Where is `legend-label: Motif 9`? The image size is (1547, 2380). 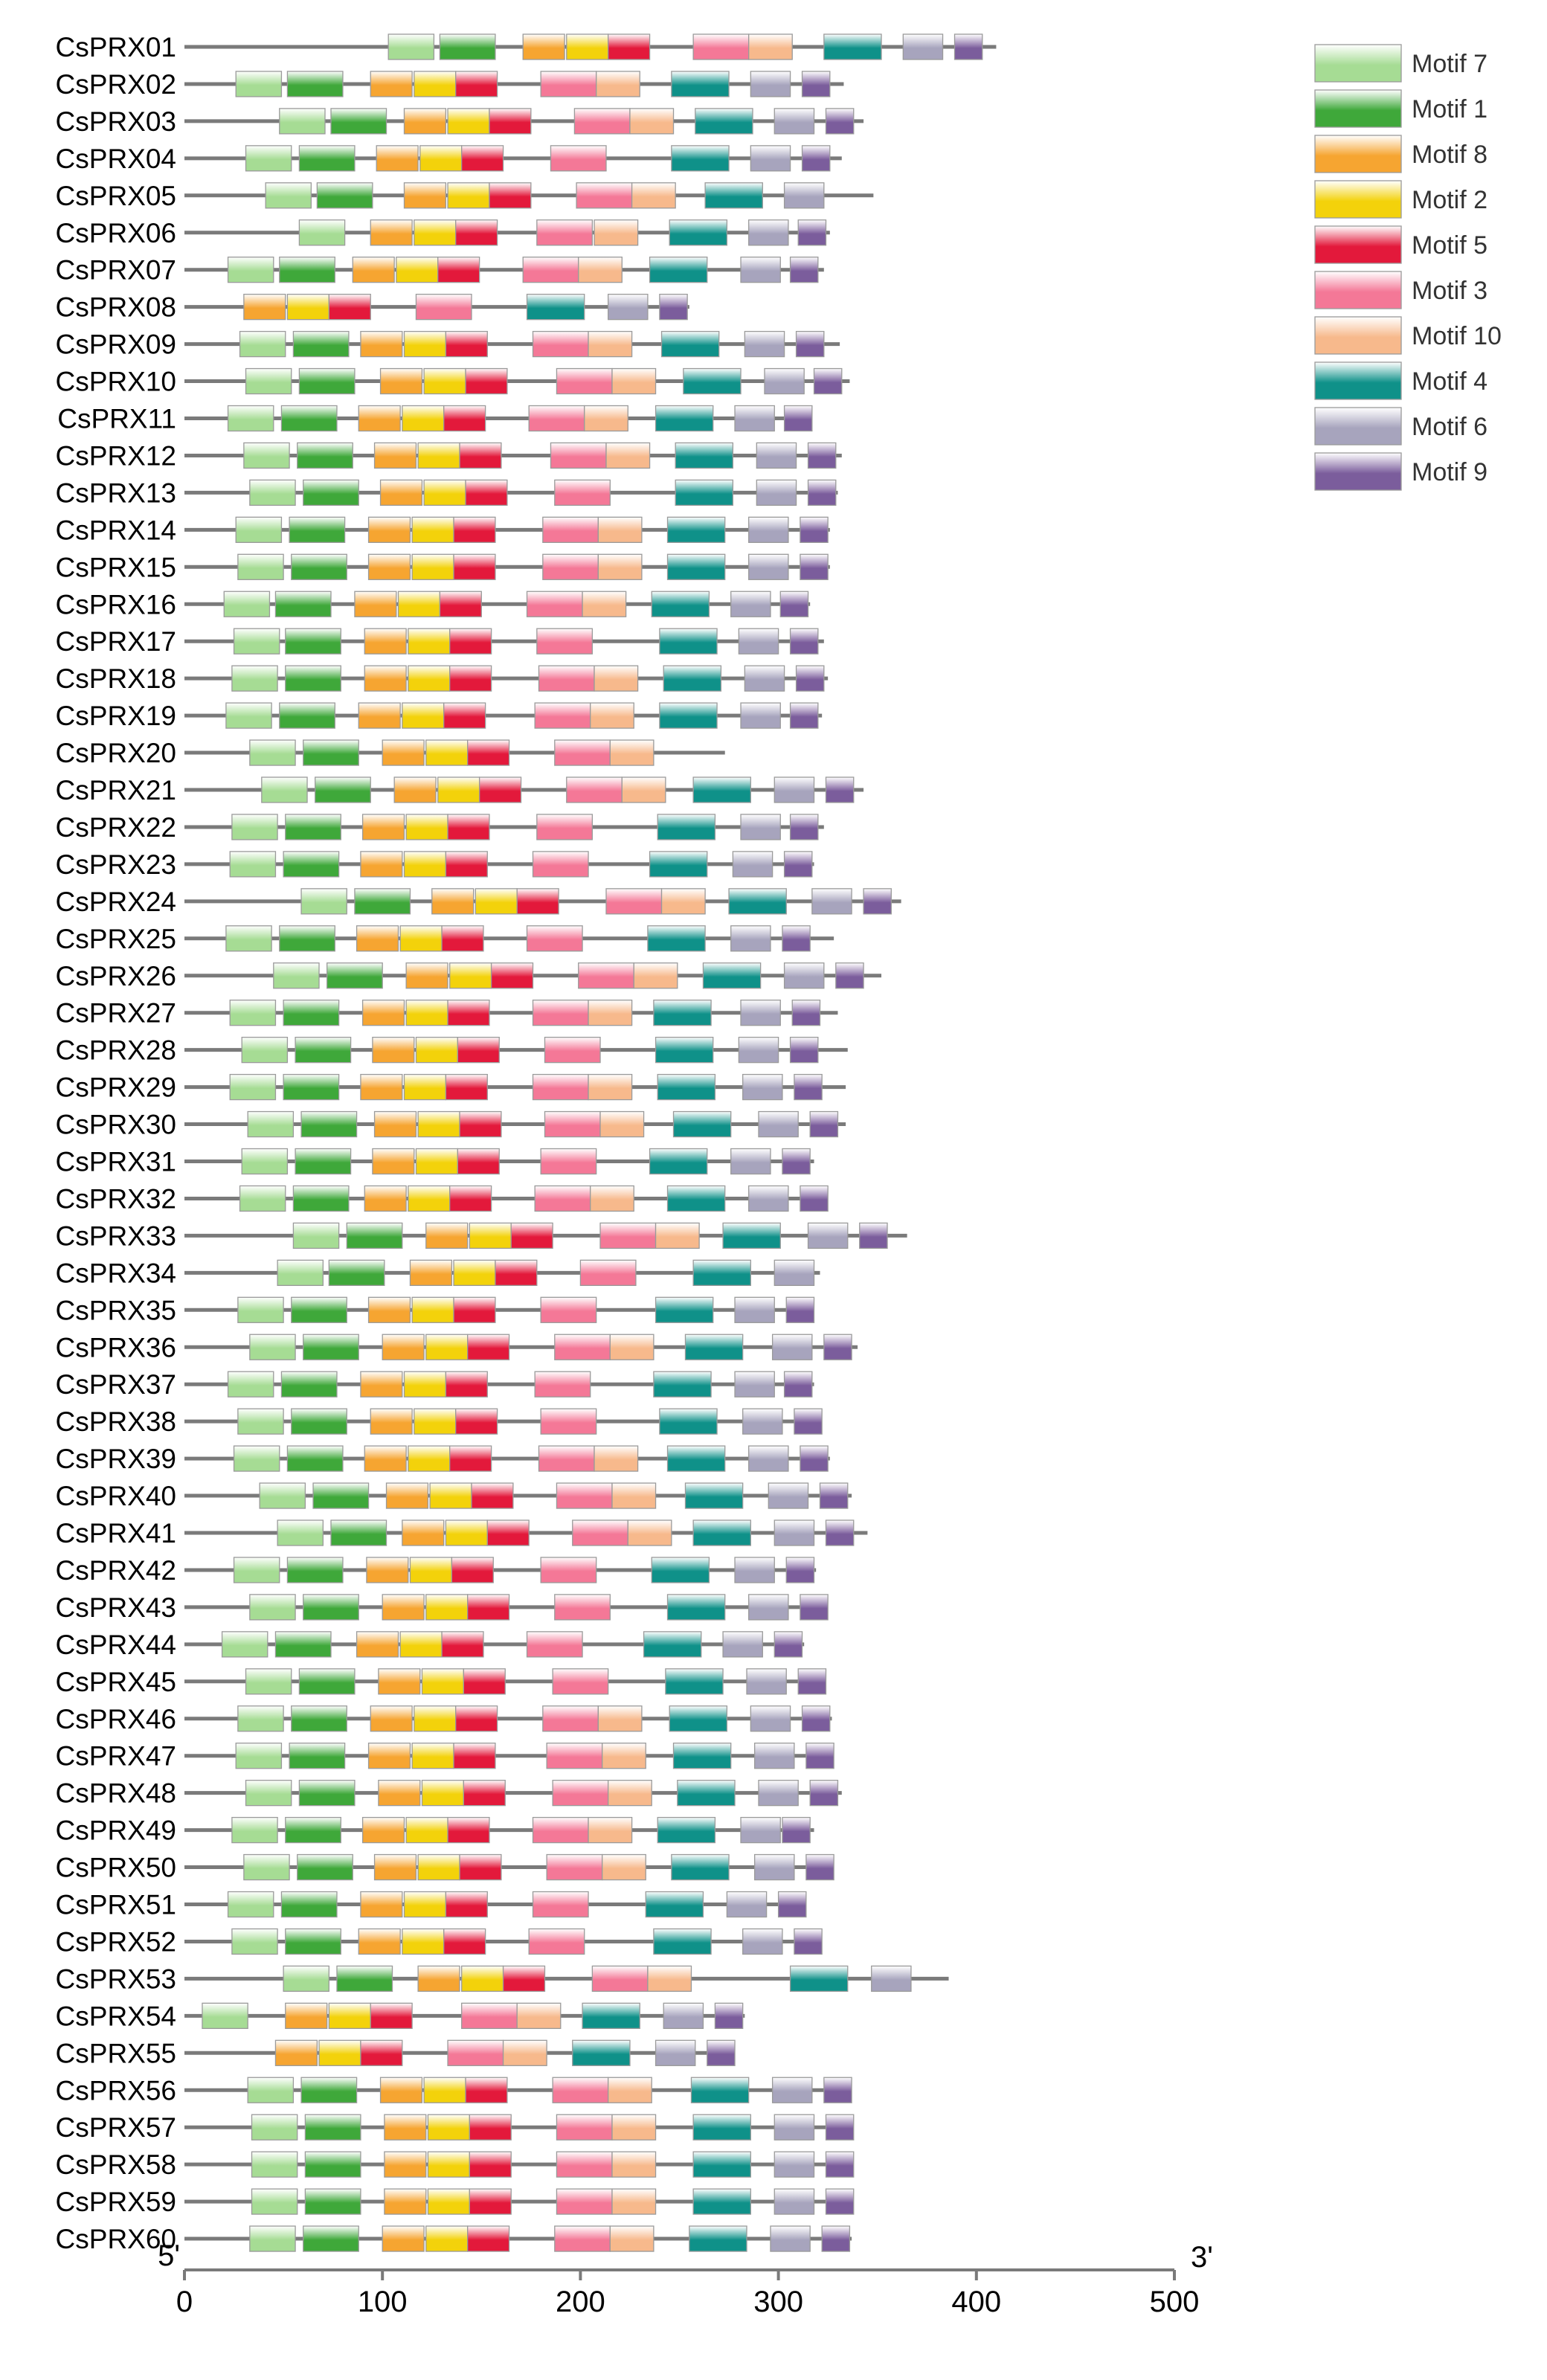
legend-label: Motif 9 is located at coordinates (1450, 472).